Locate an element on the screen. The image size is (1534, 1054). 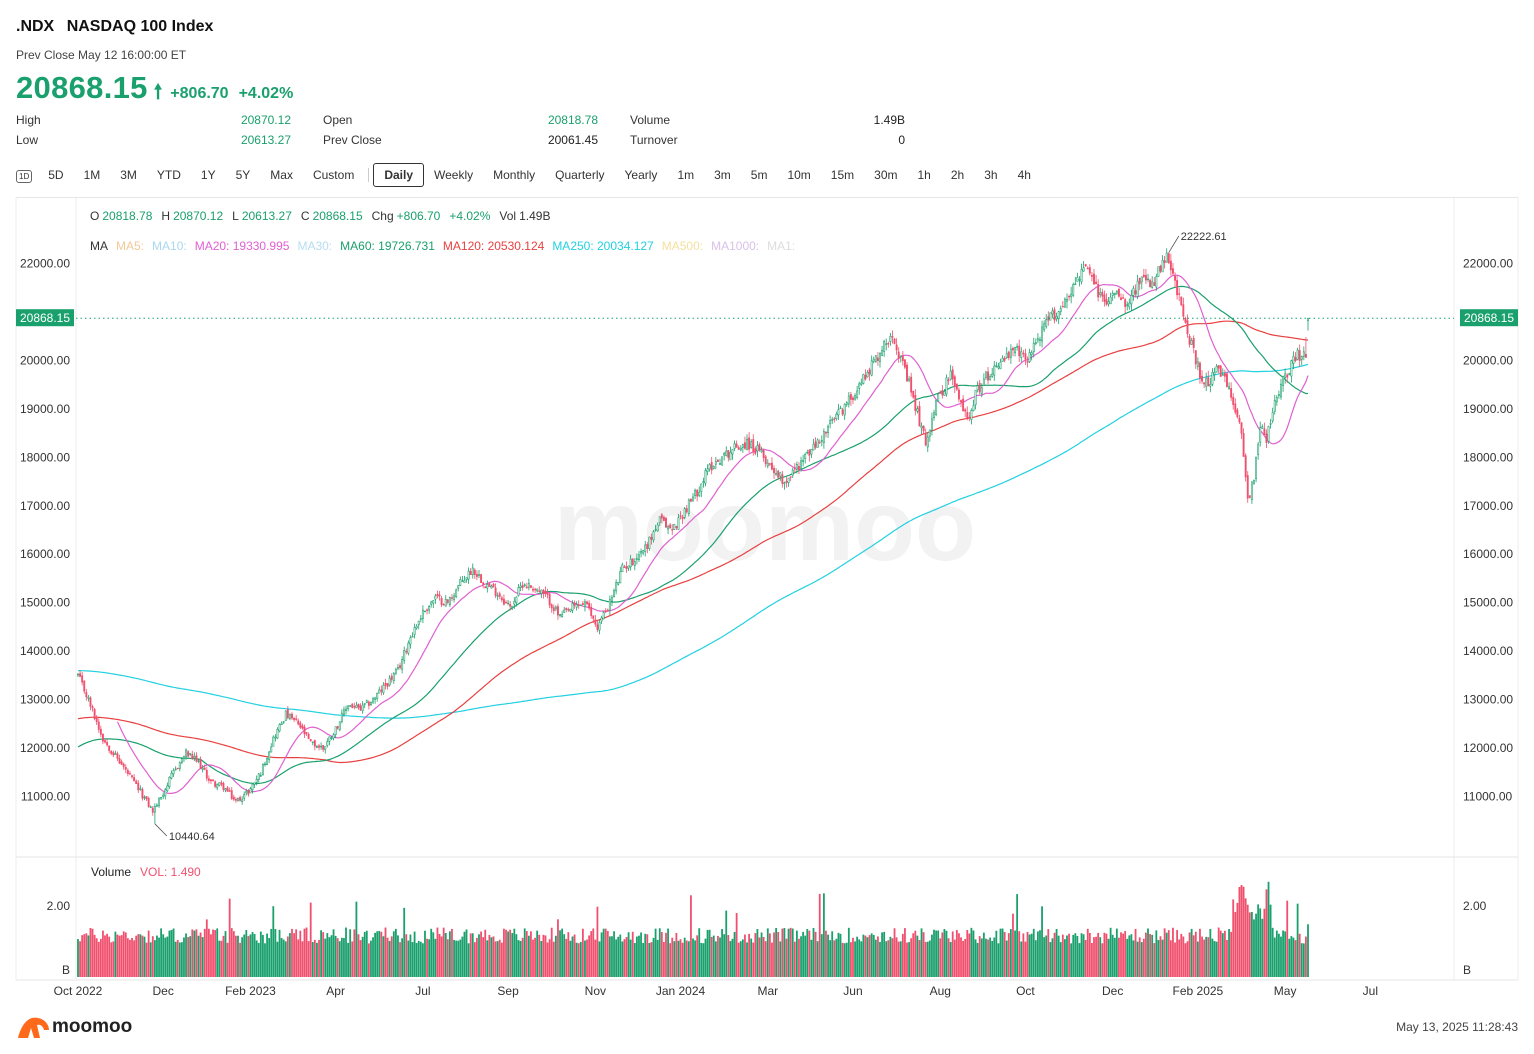
tab-1m: 1M is located at coordinates (92, 175).